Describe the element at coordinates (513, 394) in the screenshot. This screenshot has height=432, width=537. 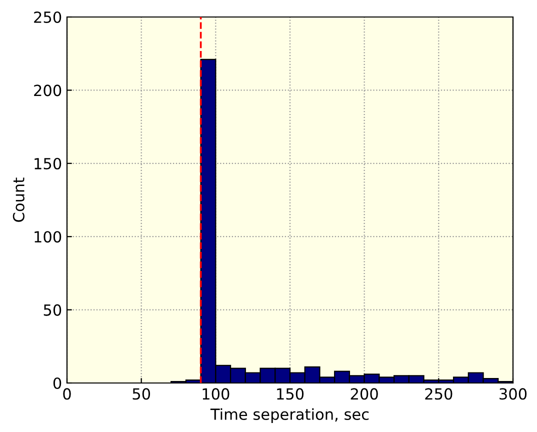
I see `x-tick-label: 300` at that location.